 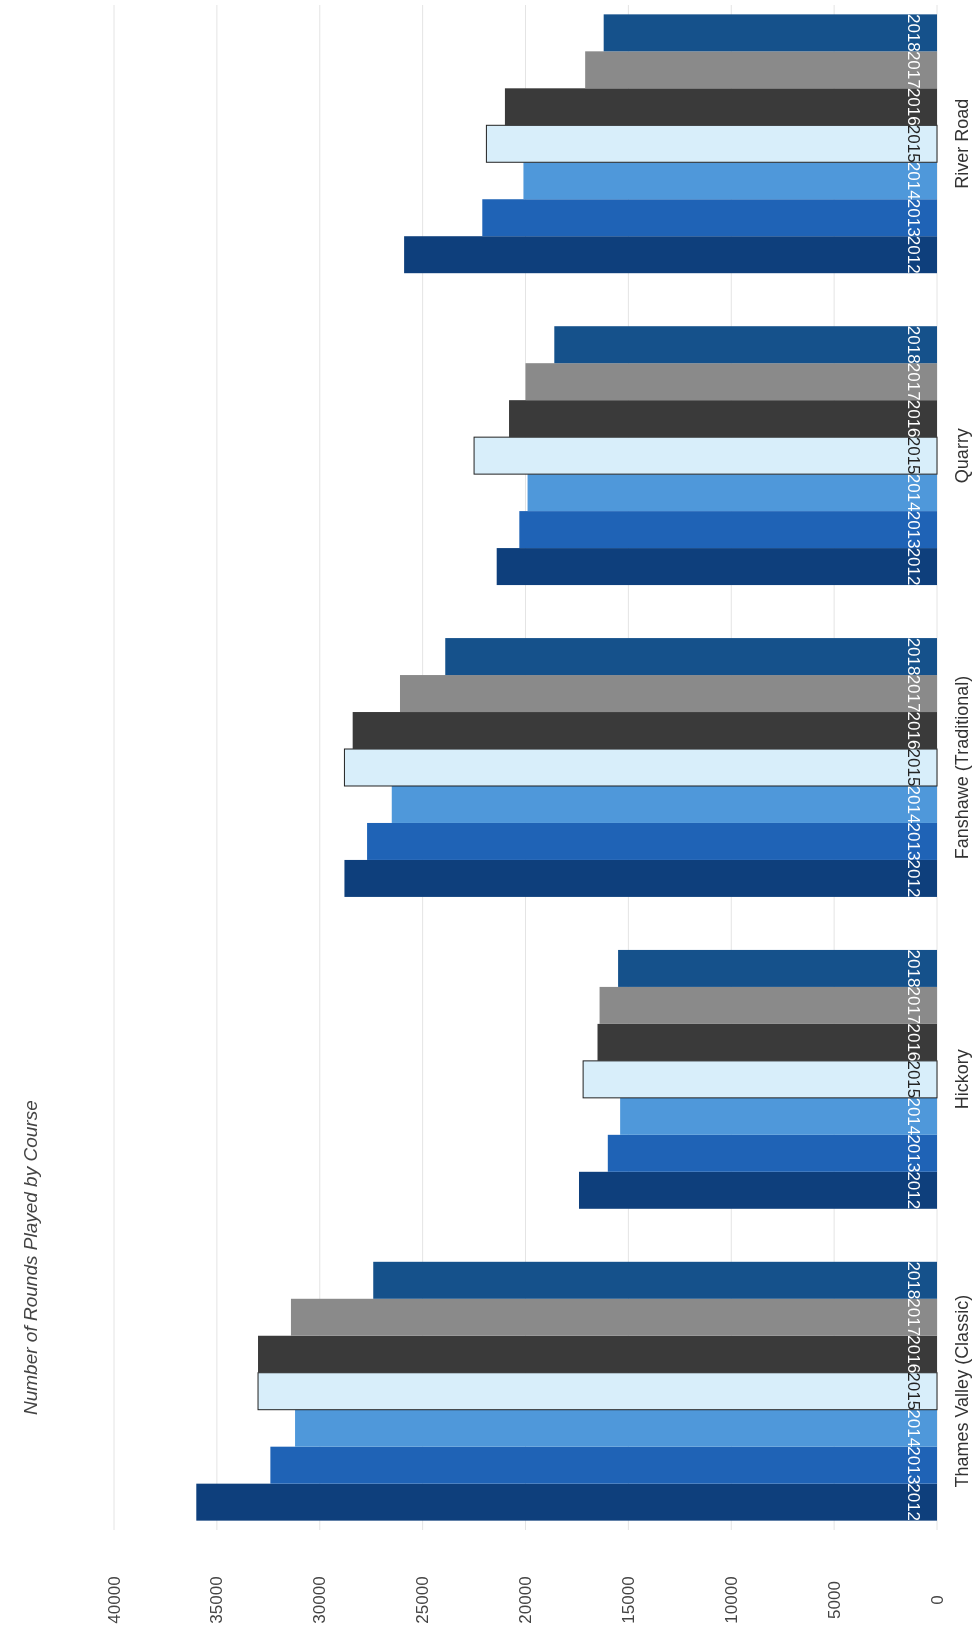 What do you see at coordinates (913, 1079) in the screenshot?
I see `series-label: 2015` at bounding box center [913, 1079].